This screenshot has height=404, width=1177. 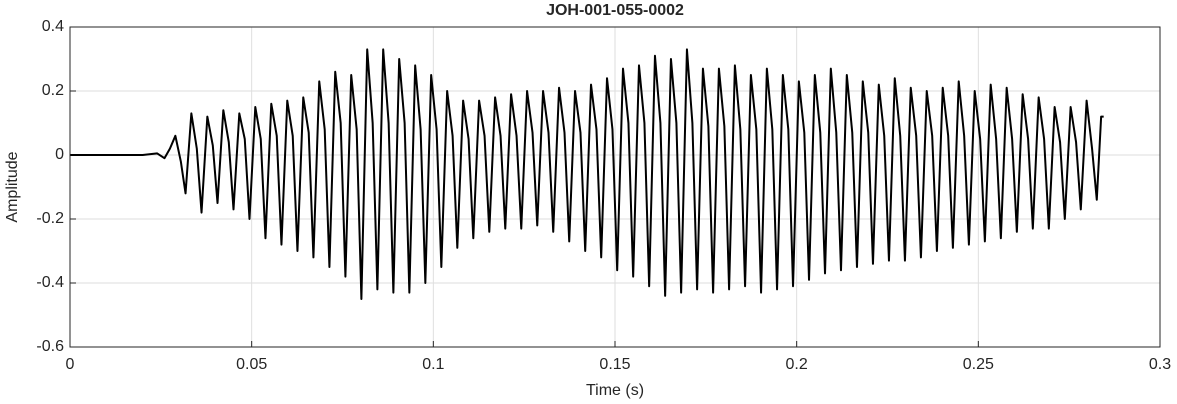 I want to click on y-tick-label: -0.6, so click(x=50, y=346).